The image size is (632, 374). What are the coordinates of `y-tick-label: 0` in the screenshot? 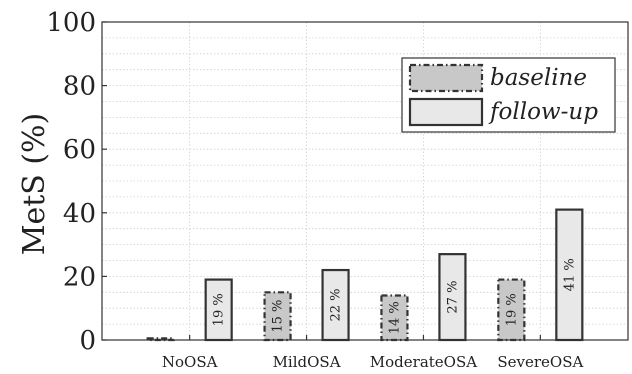 It's located at (87, 341).